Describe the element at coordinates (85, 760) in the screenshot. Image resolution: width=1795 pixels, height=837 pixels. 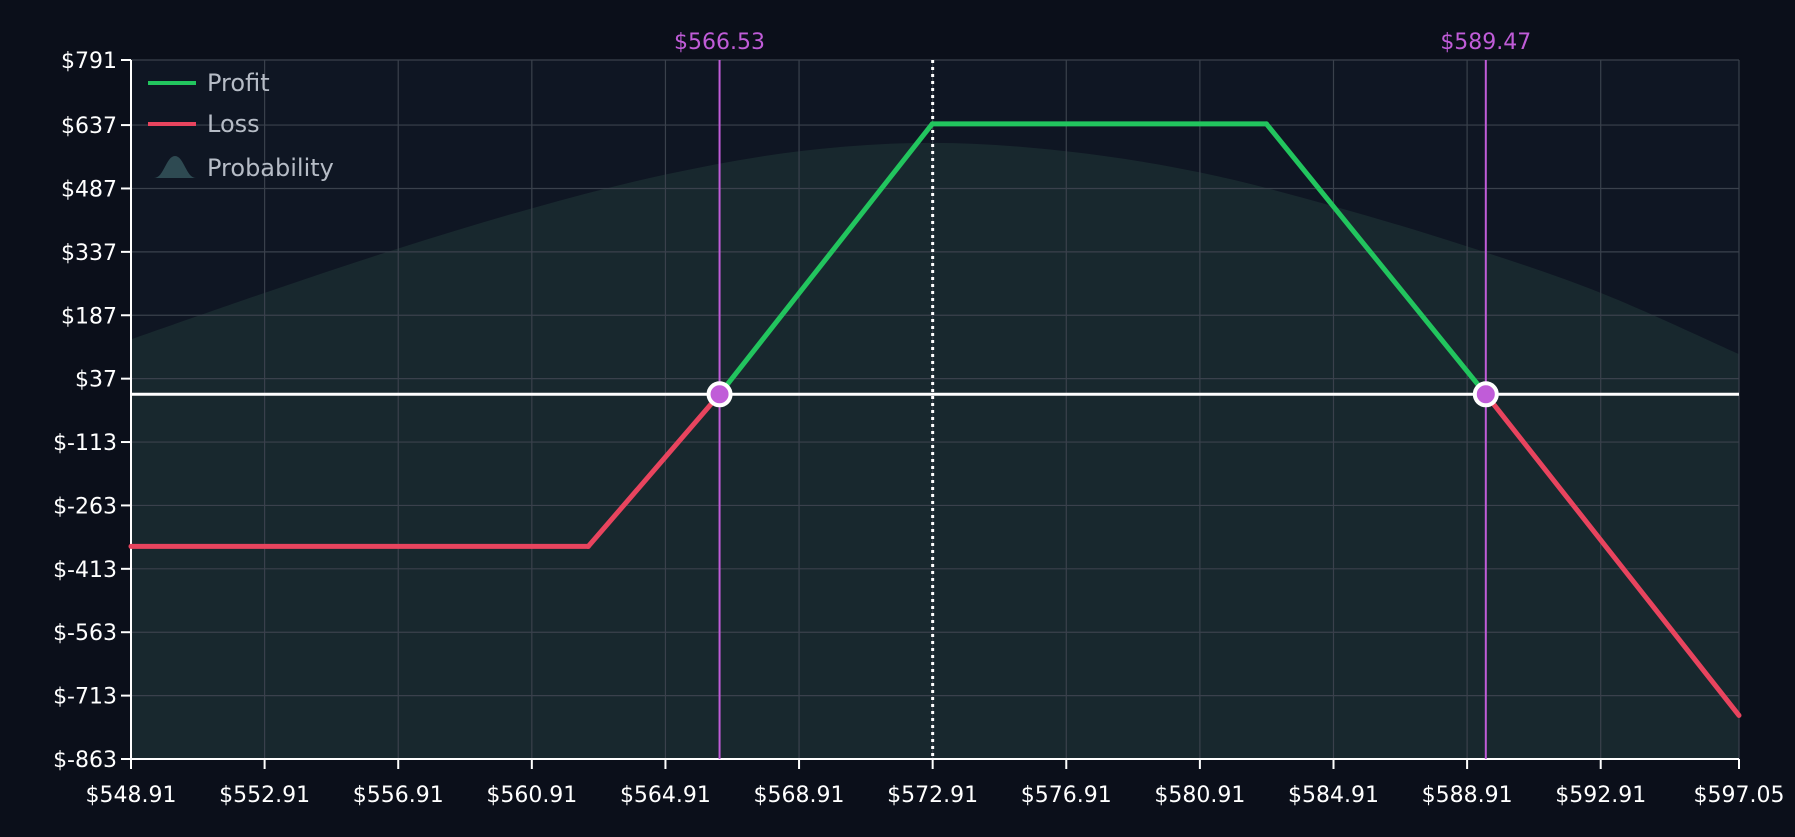
I see `y-tick-label: $-863` at that location.